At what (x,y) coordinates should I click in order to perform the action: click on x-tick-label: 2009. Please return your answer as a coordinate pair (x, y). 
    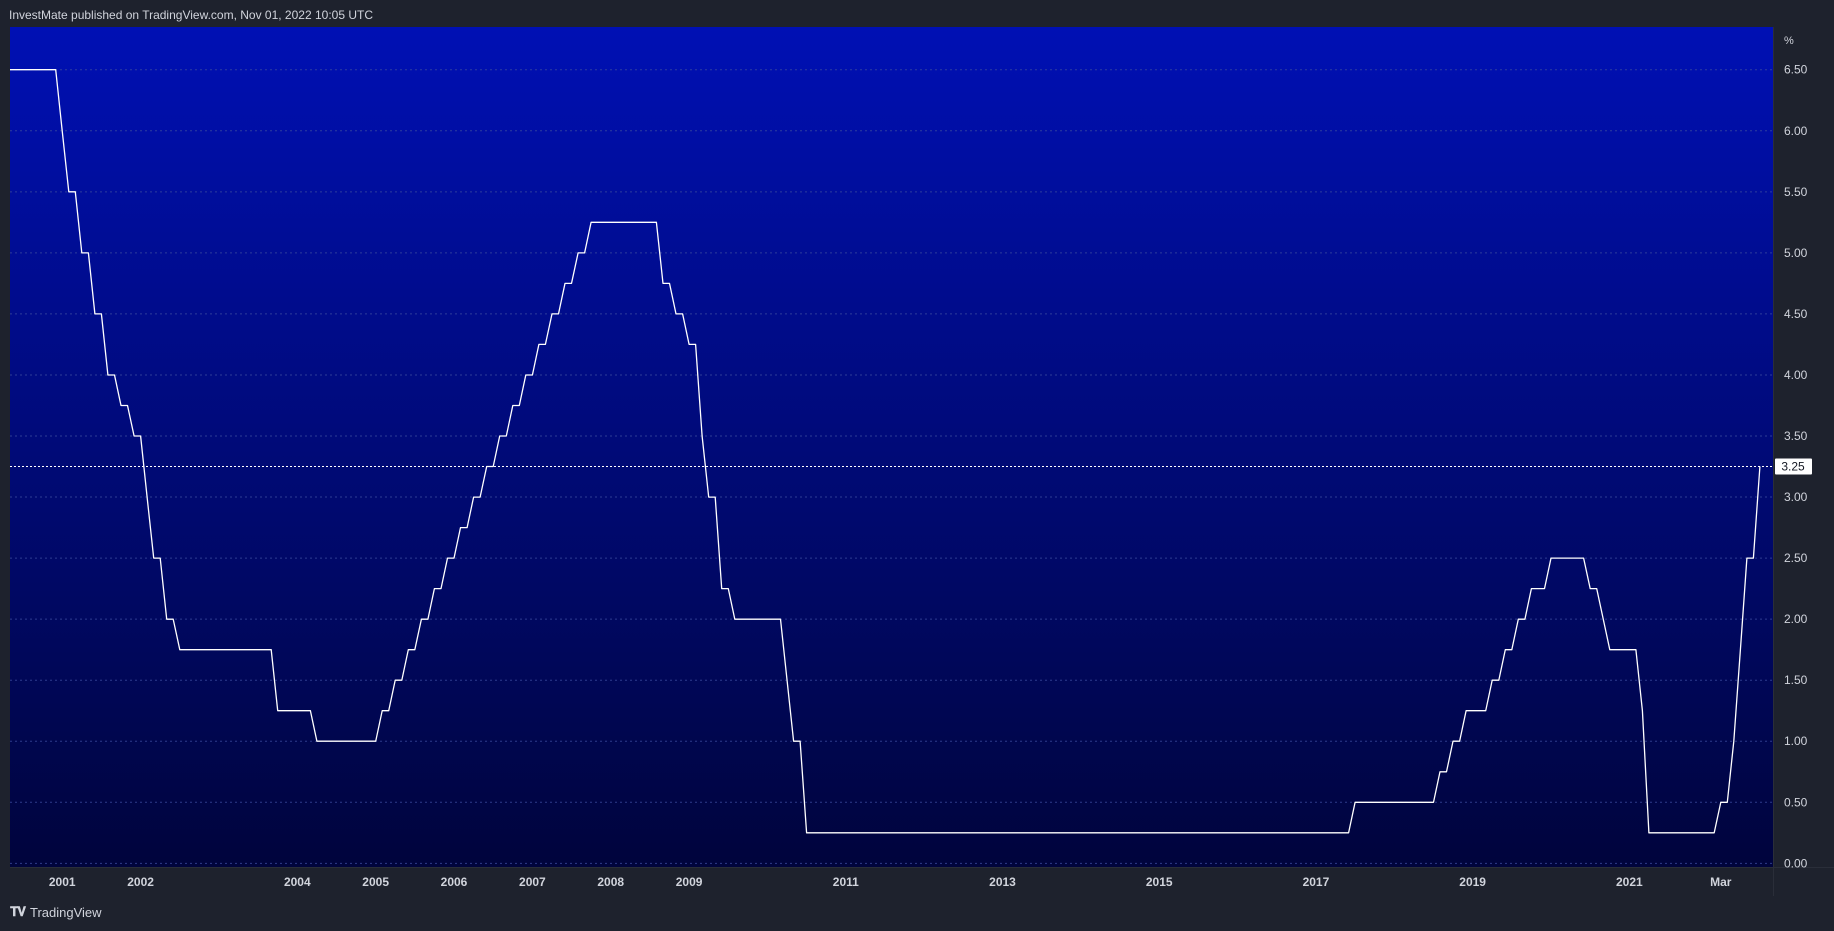
    Looking at the image, I should click on (689, 882).